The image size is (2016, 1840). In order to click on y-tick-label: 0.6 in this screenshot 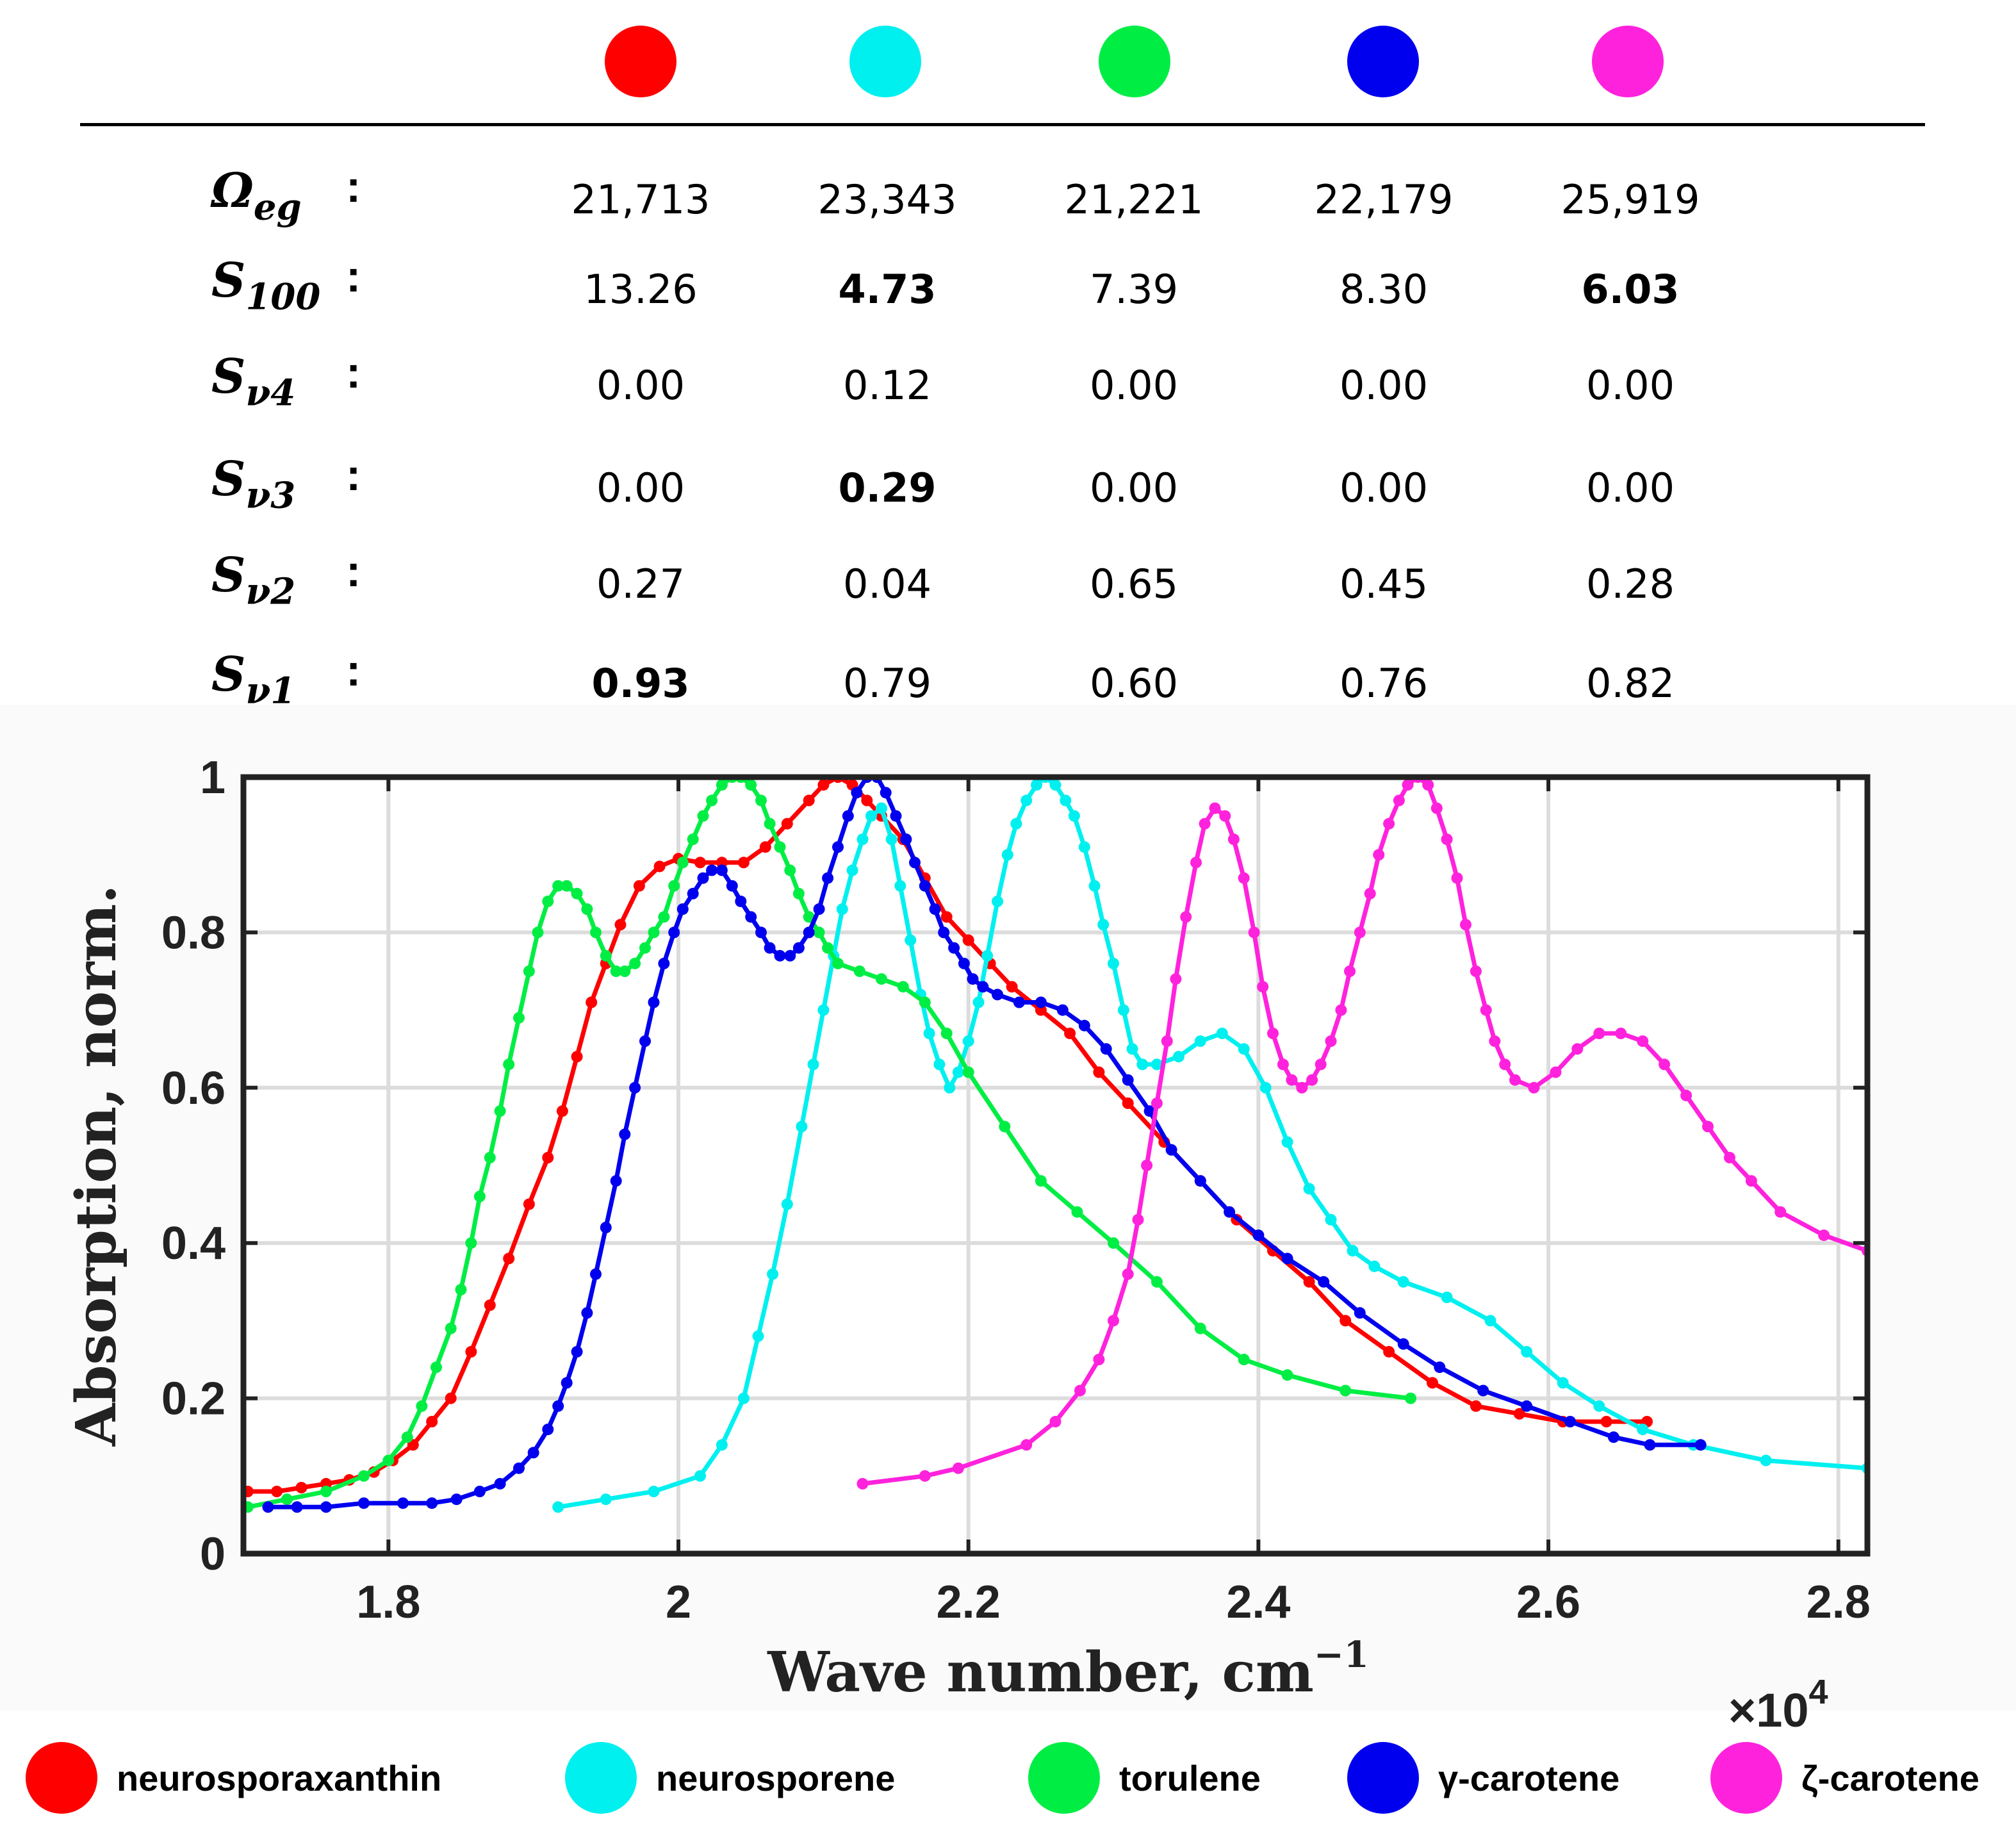, I will do `click(193, 1088)`.